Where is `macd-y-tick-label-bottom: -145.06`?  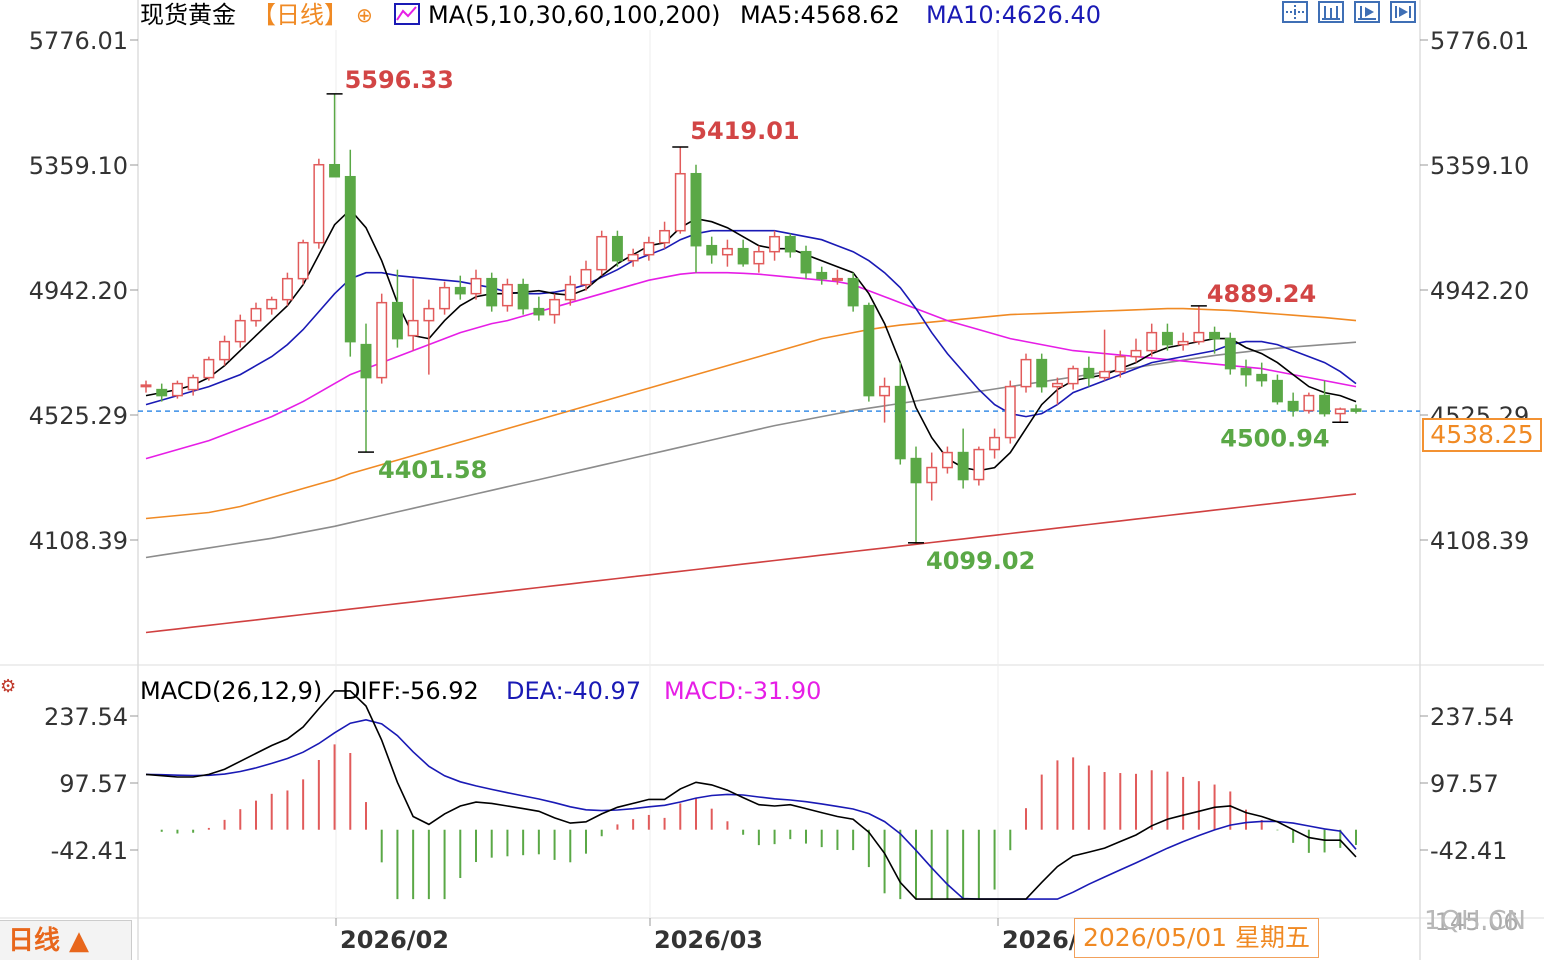 macd-y-tick-label-bottom: -145.06 is located at coordinates (1472, 922).